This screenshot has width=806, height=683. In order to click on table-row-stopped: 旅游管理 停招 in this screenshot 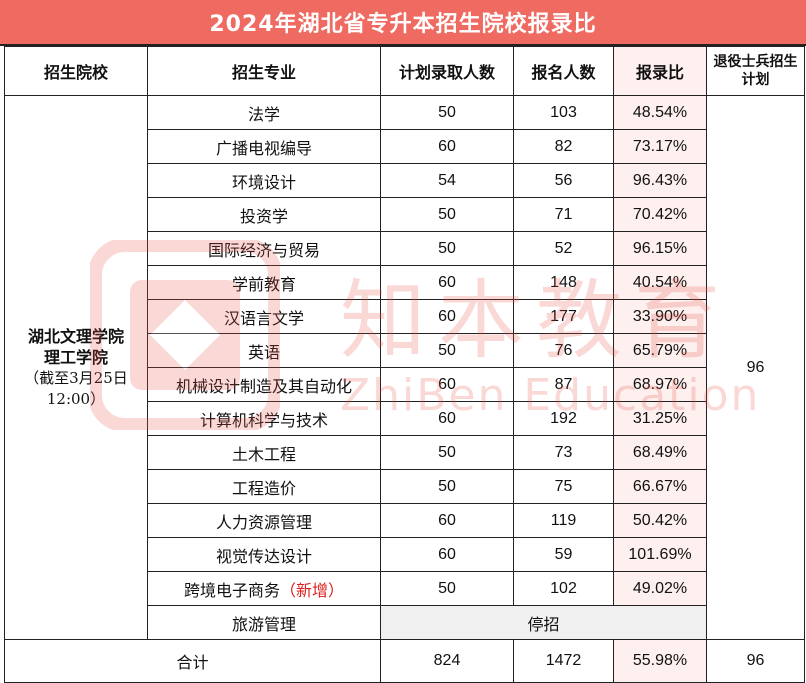, I will do `click(405, 622)`.